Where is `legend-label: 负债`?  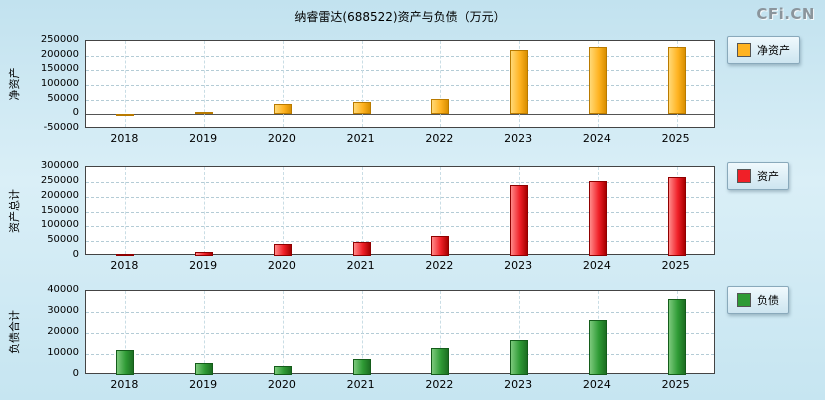
legend-label: 负债 is located at coordinates (768, 300).